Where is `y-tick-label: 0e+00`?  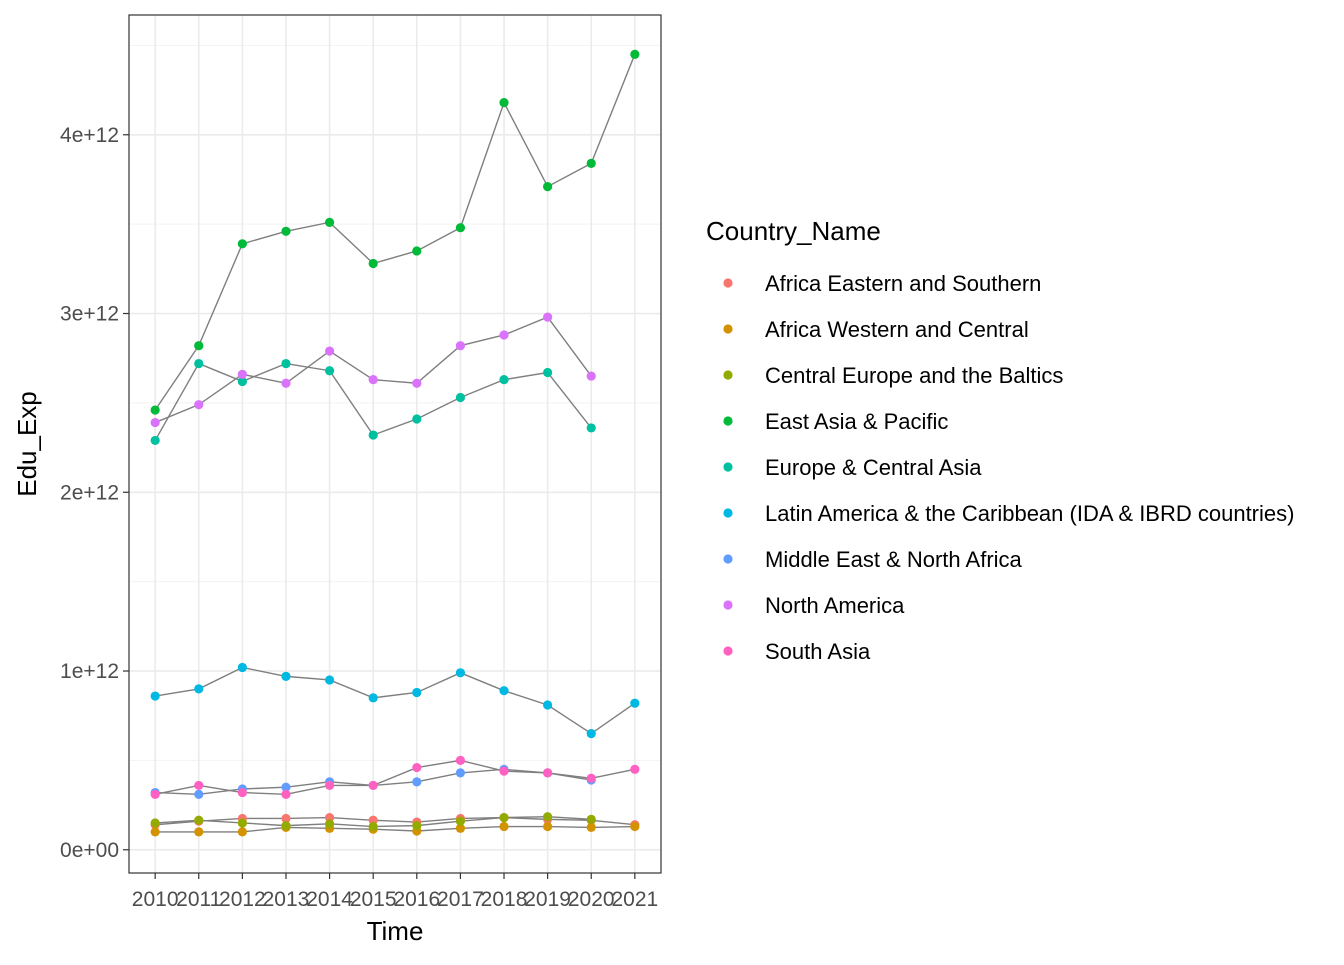
y-tick-label: 0e+00 is located at coordinates (89, 850).